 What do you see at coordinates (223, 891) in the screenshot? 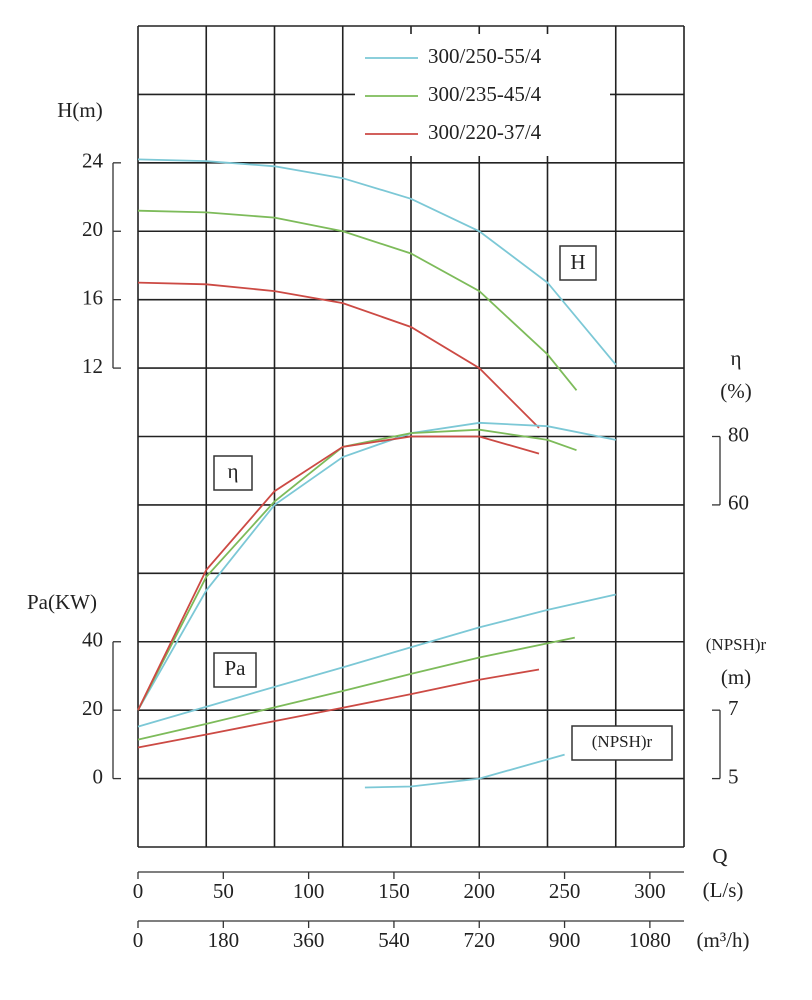
I see `x-axis-tick-label: 50` at bounding box center [223, 891].